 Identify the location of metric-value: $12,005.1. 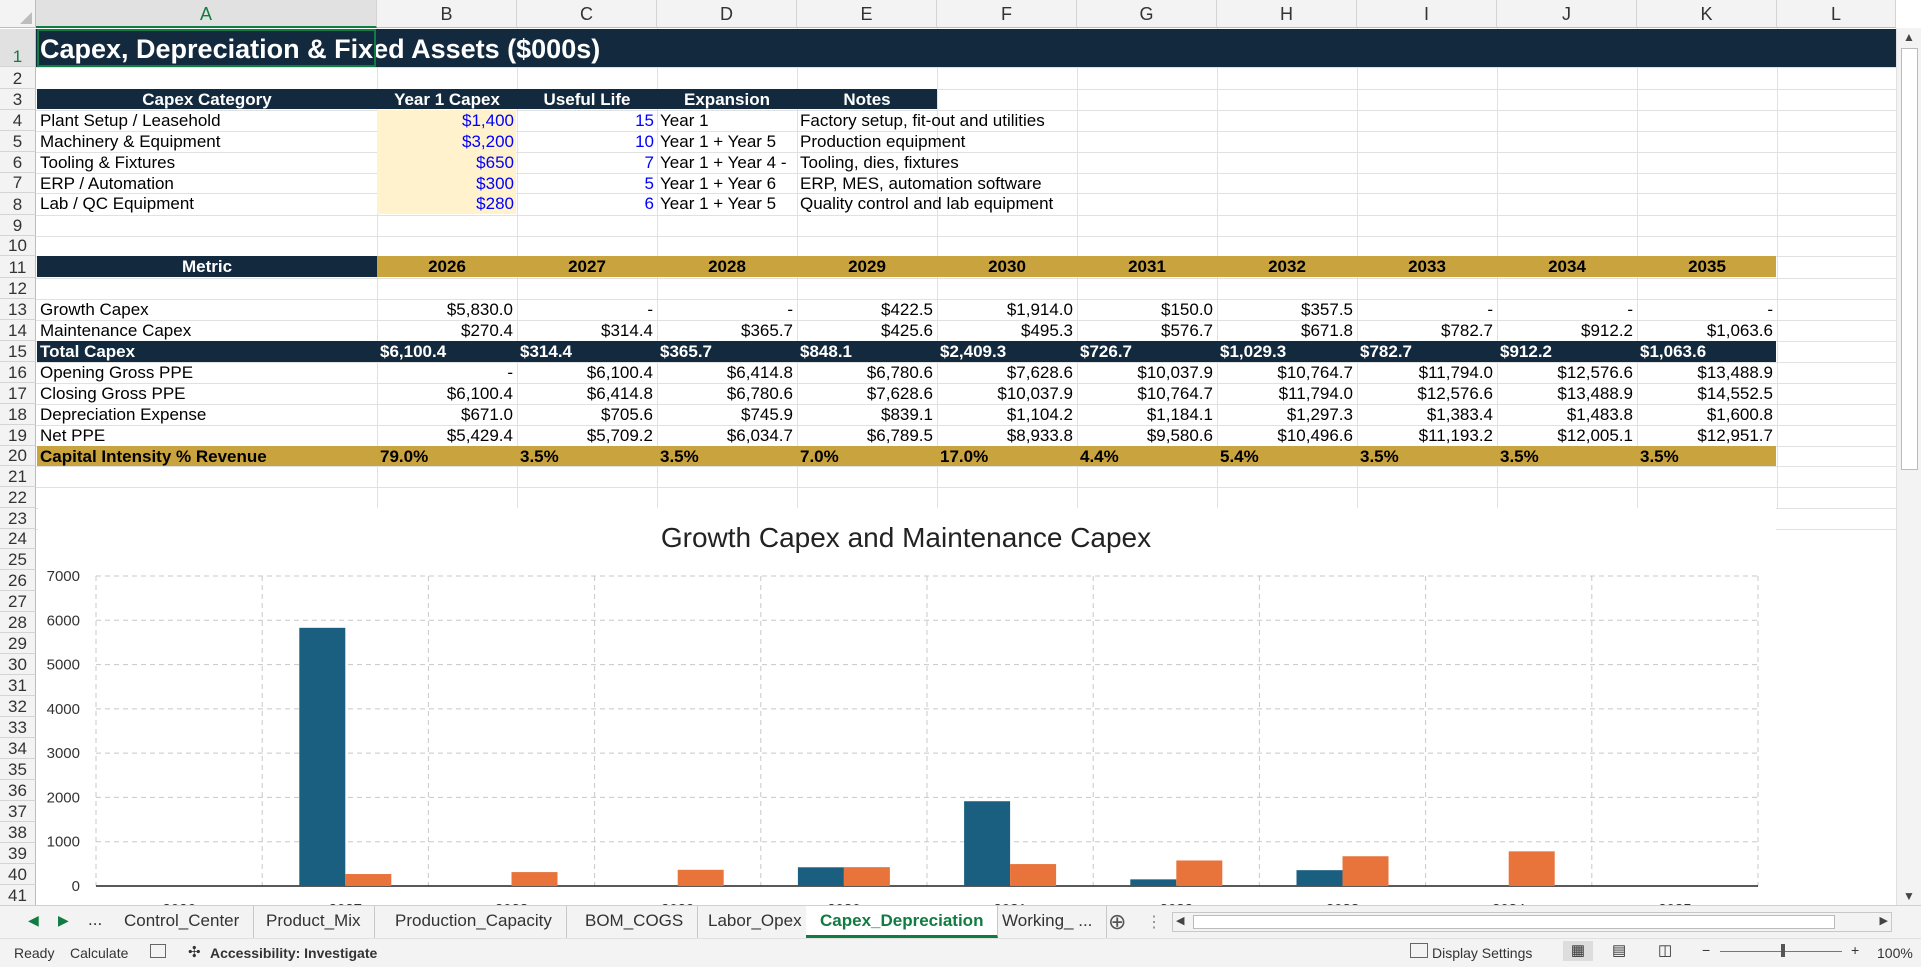
(1595, 435).